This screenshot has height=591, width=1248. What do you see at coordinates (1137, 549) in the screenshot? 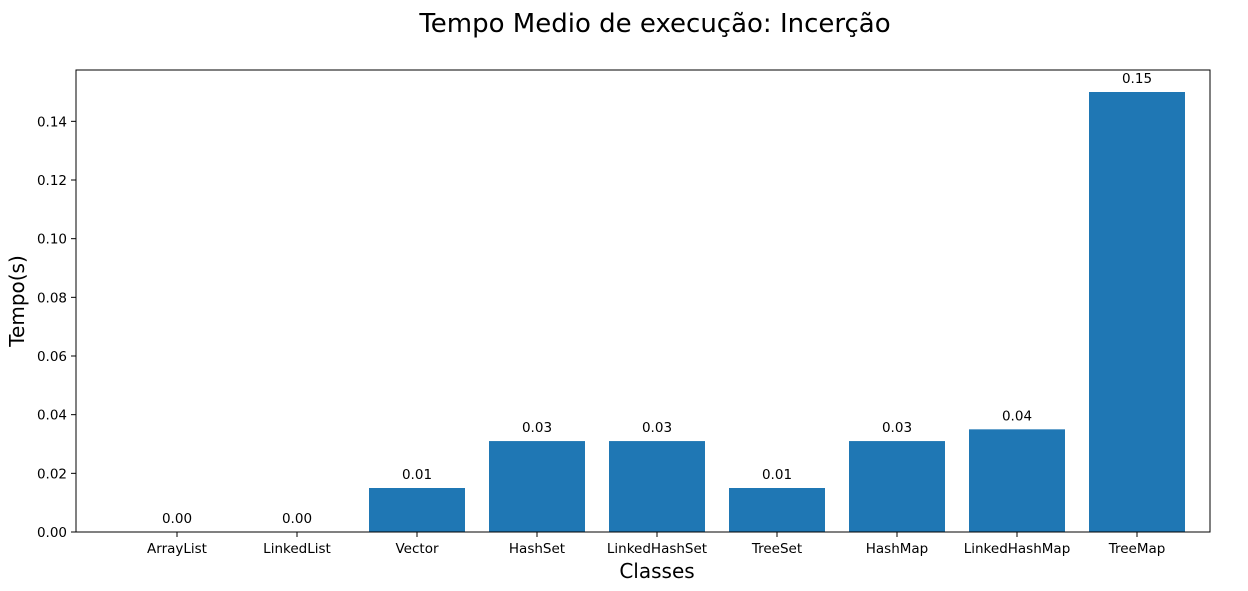
I see `x-tick-label: TreeMap` at bounding box center [1137, 549].